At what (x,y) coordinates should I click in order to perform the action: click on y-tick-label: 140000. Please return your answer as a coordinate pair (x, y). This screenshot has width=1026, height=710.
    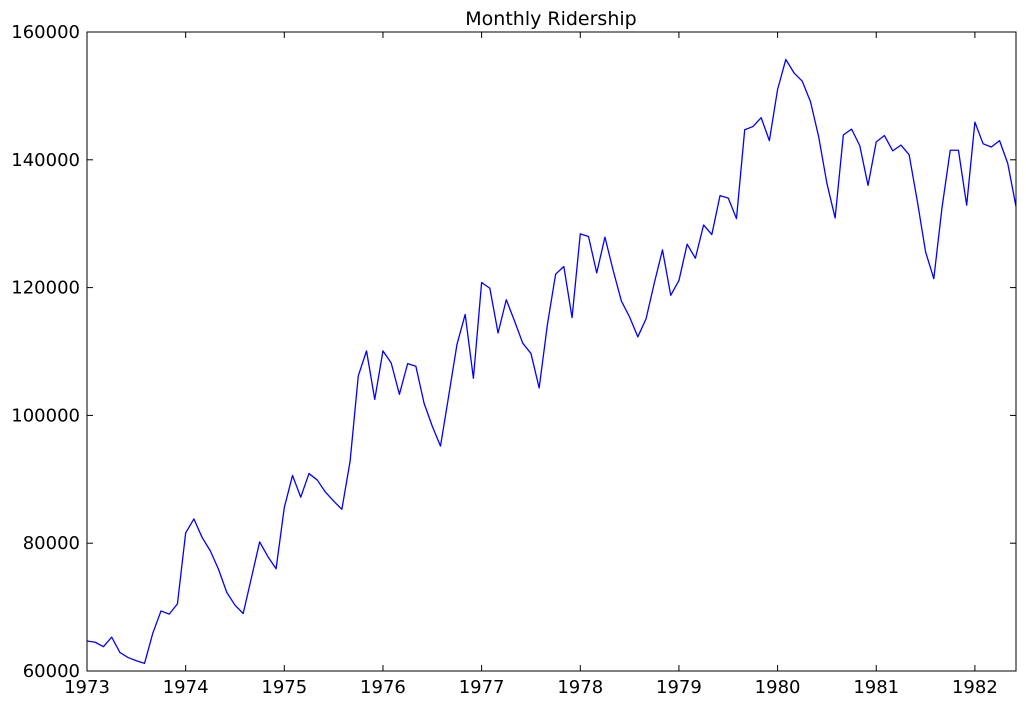
    Looking at the image, I should click on (45, 160).